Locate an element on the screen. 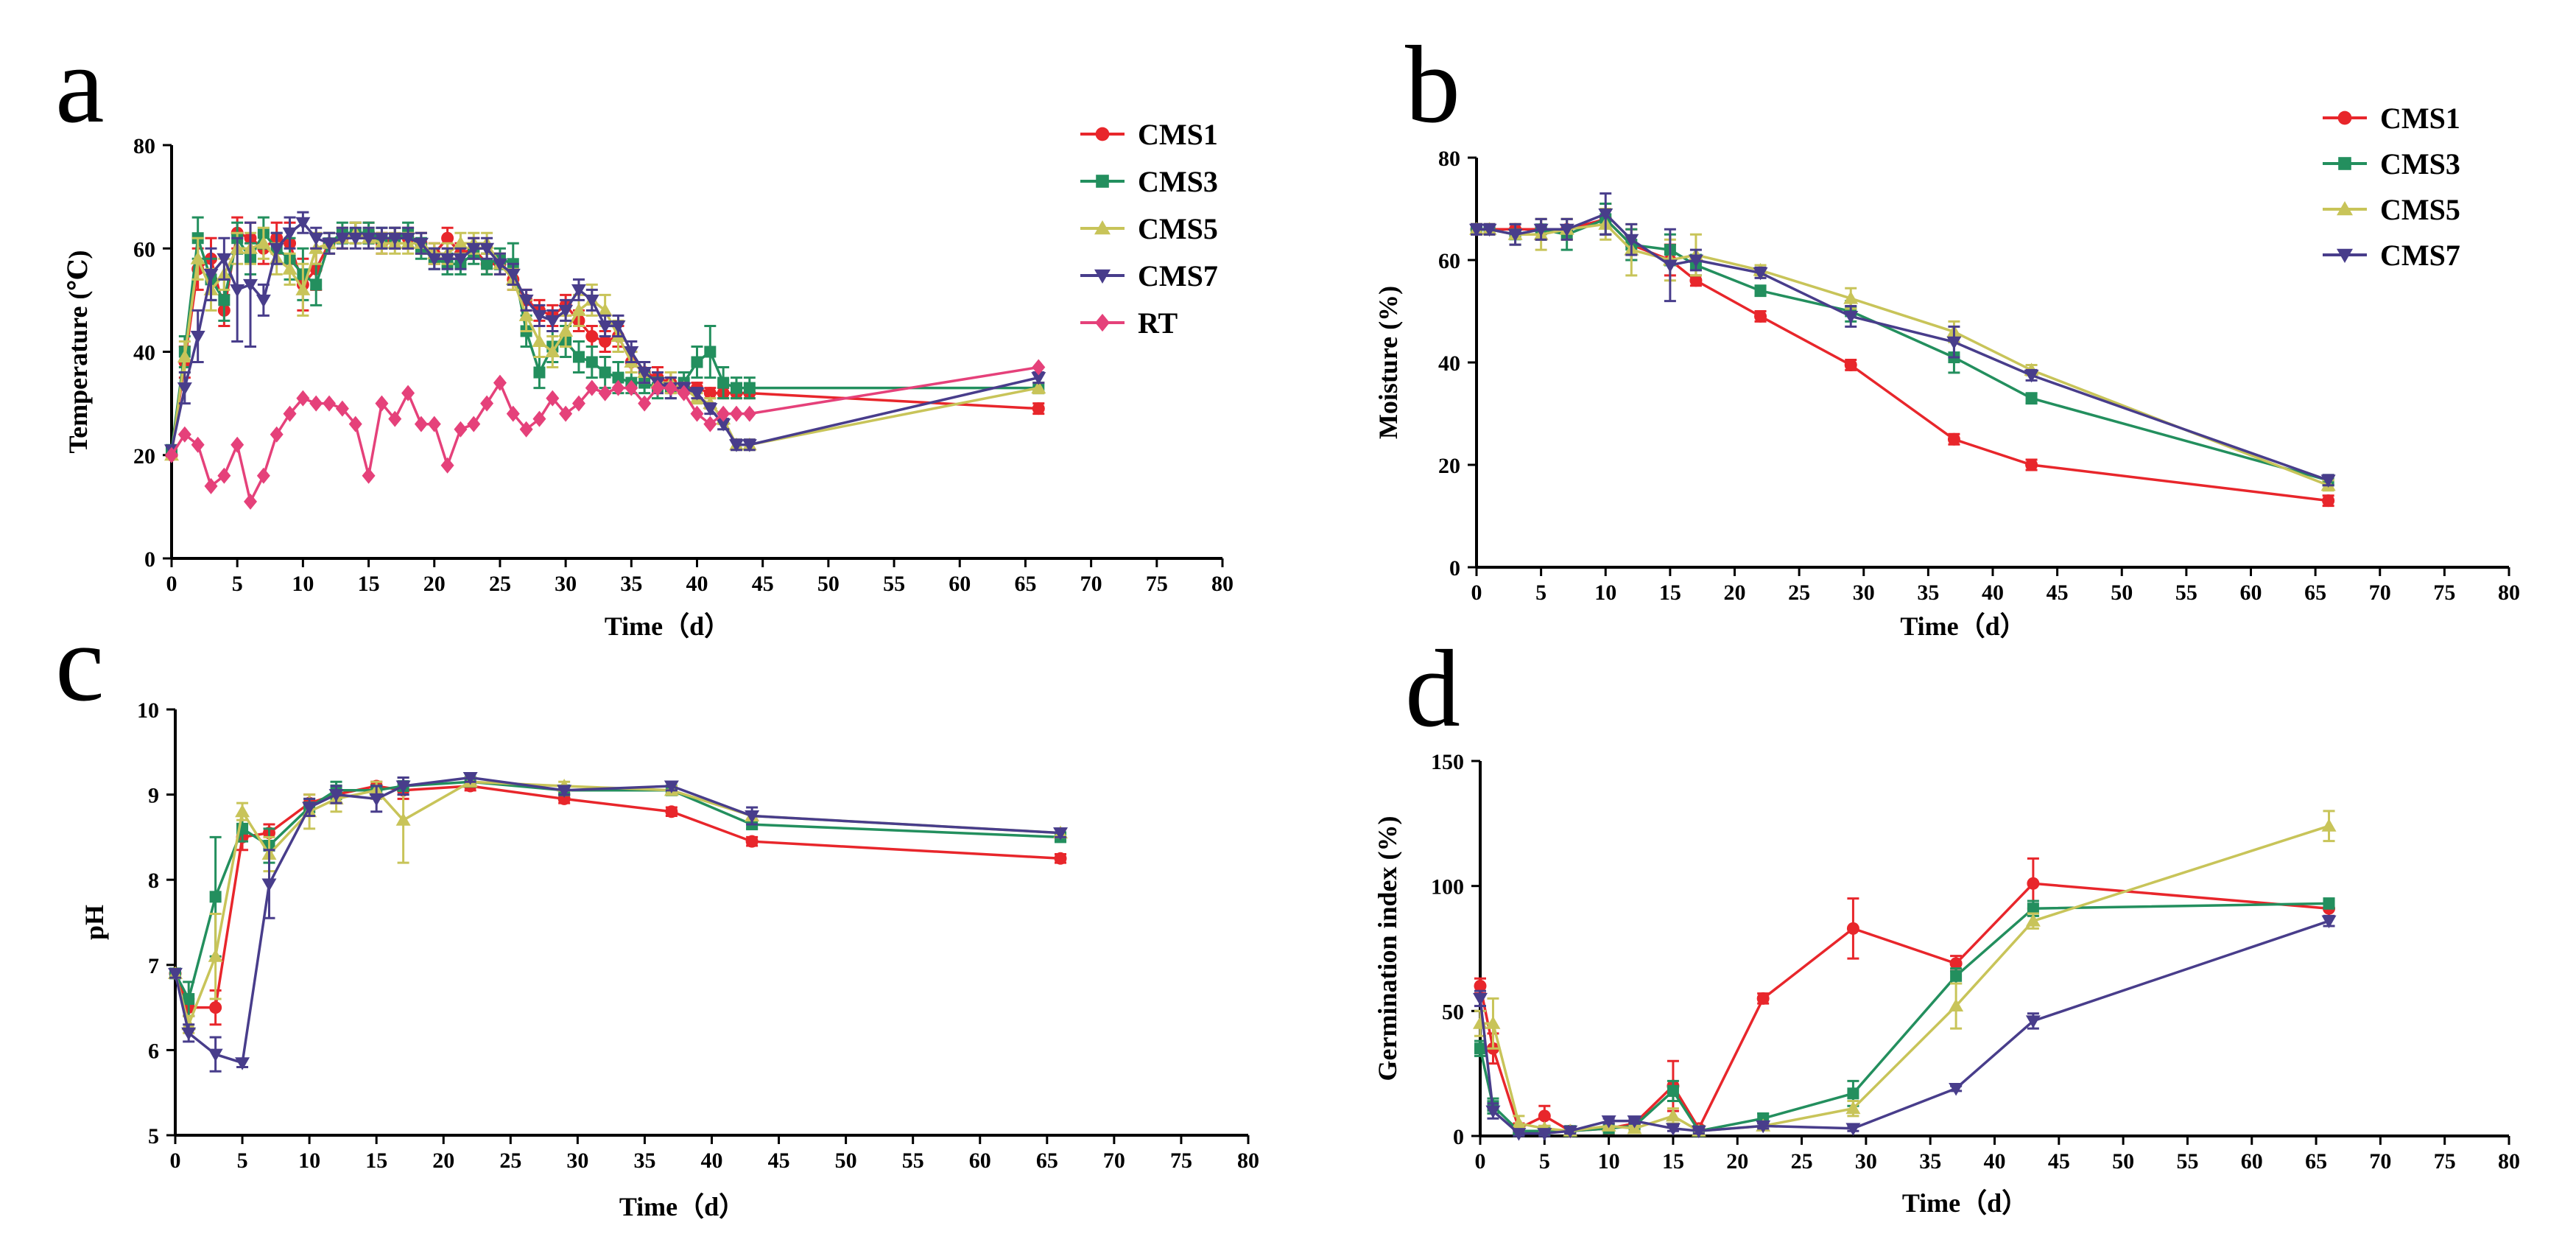 The height and width of the screenshot is (1259, 2576). series-cms1 is located at coordinates (1902, 355).